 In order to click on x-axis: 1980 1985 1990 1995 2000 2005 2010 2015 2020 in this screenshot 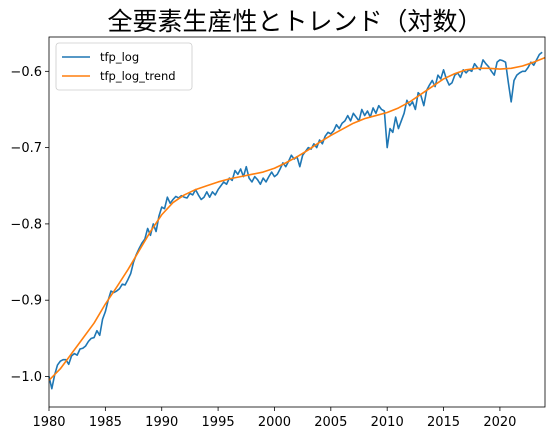, I will do `click(274, 418)`.